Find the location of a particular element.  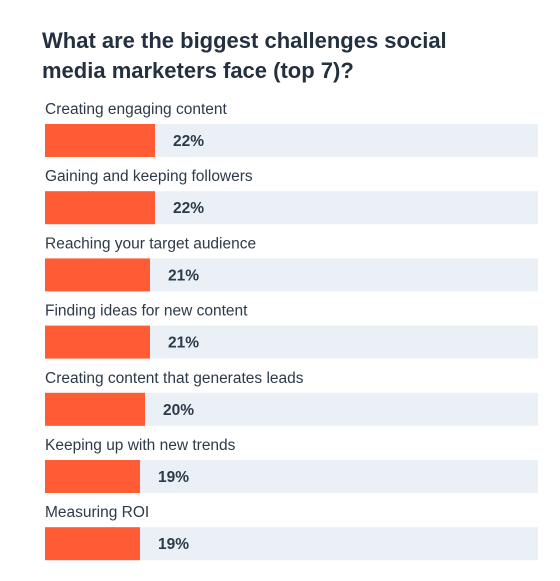

category-label: Measuring ROI is located at coordinates (97, 512).